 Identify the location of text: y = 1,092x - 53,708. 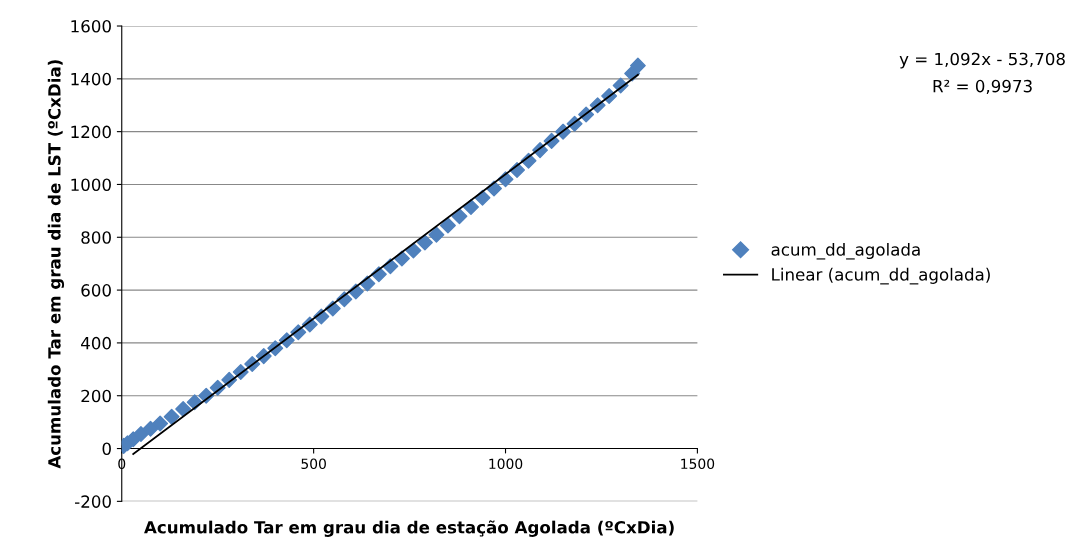
(982, 60).